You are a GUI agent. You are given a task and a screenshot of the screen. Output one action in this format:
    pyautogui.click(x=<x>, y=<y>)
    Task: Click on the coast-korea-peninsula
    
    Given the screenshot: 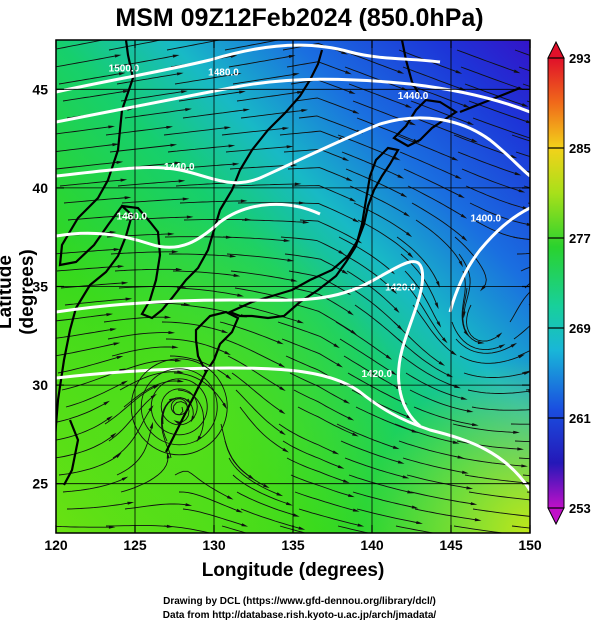 What is the action you would take?
    pyautogui.click(x=222, y=184)
    